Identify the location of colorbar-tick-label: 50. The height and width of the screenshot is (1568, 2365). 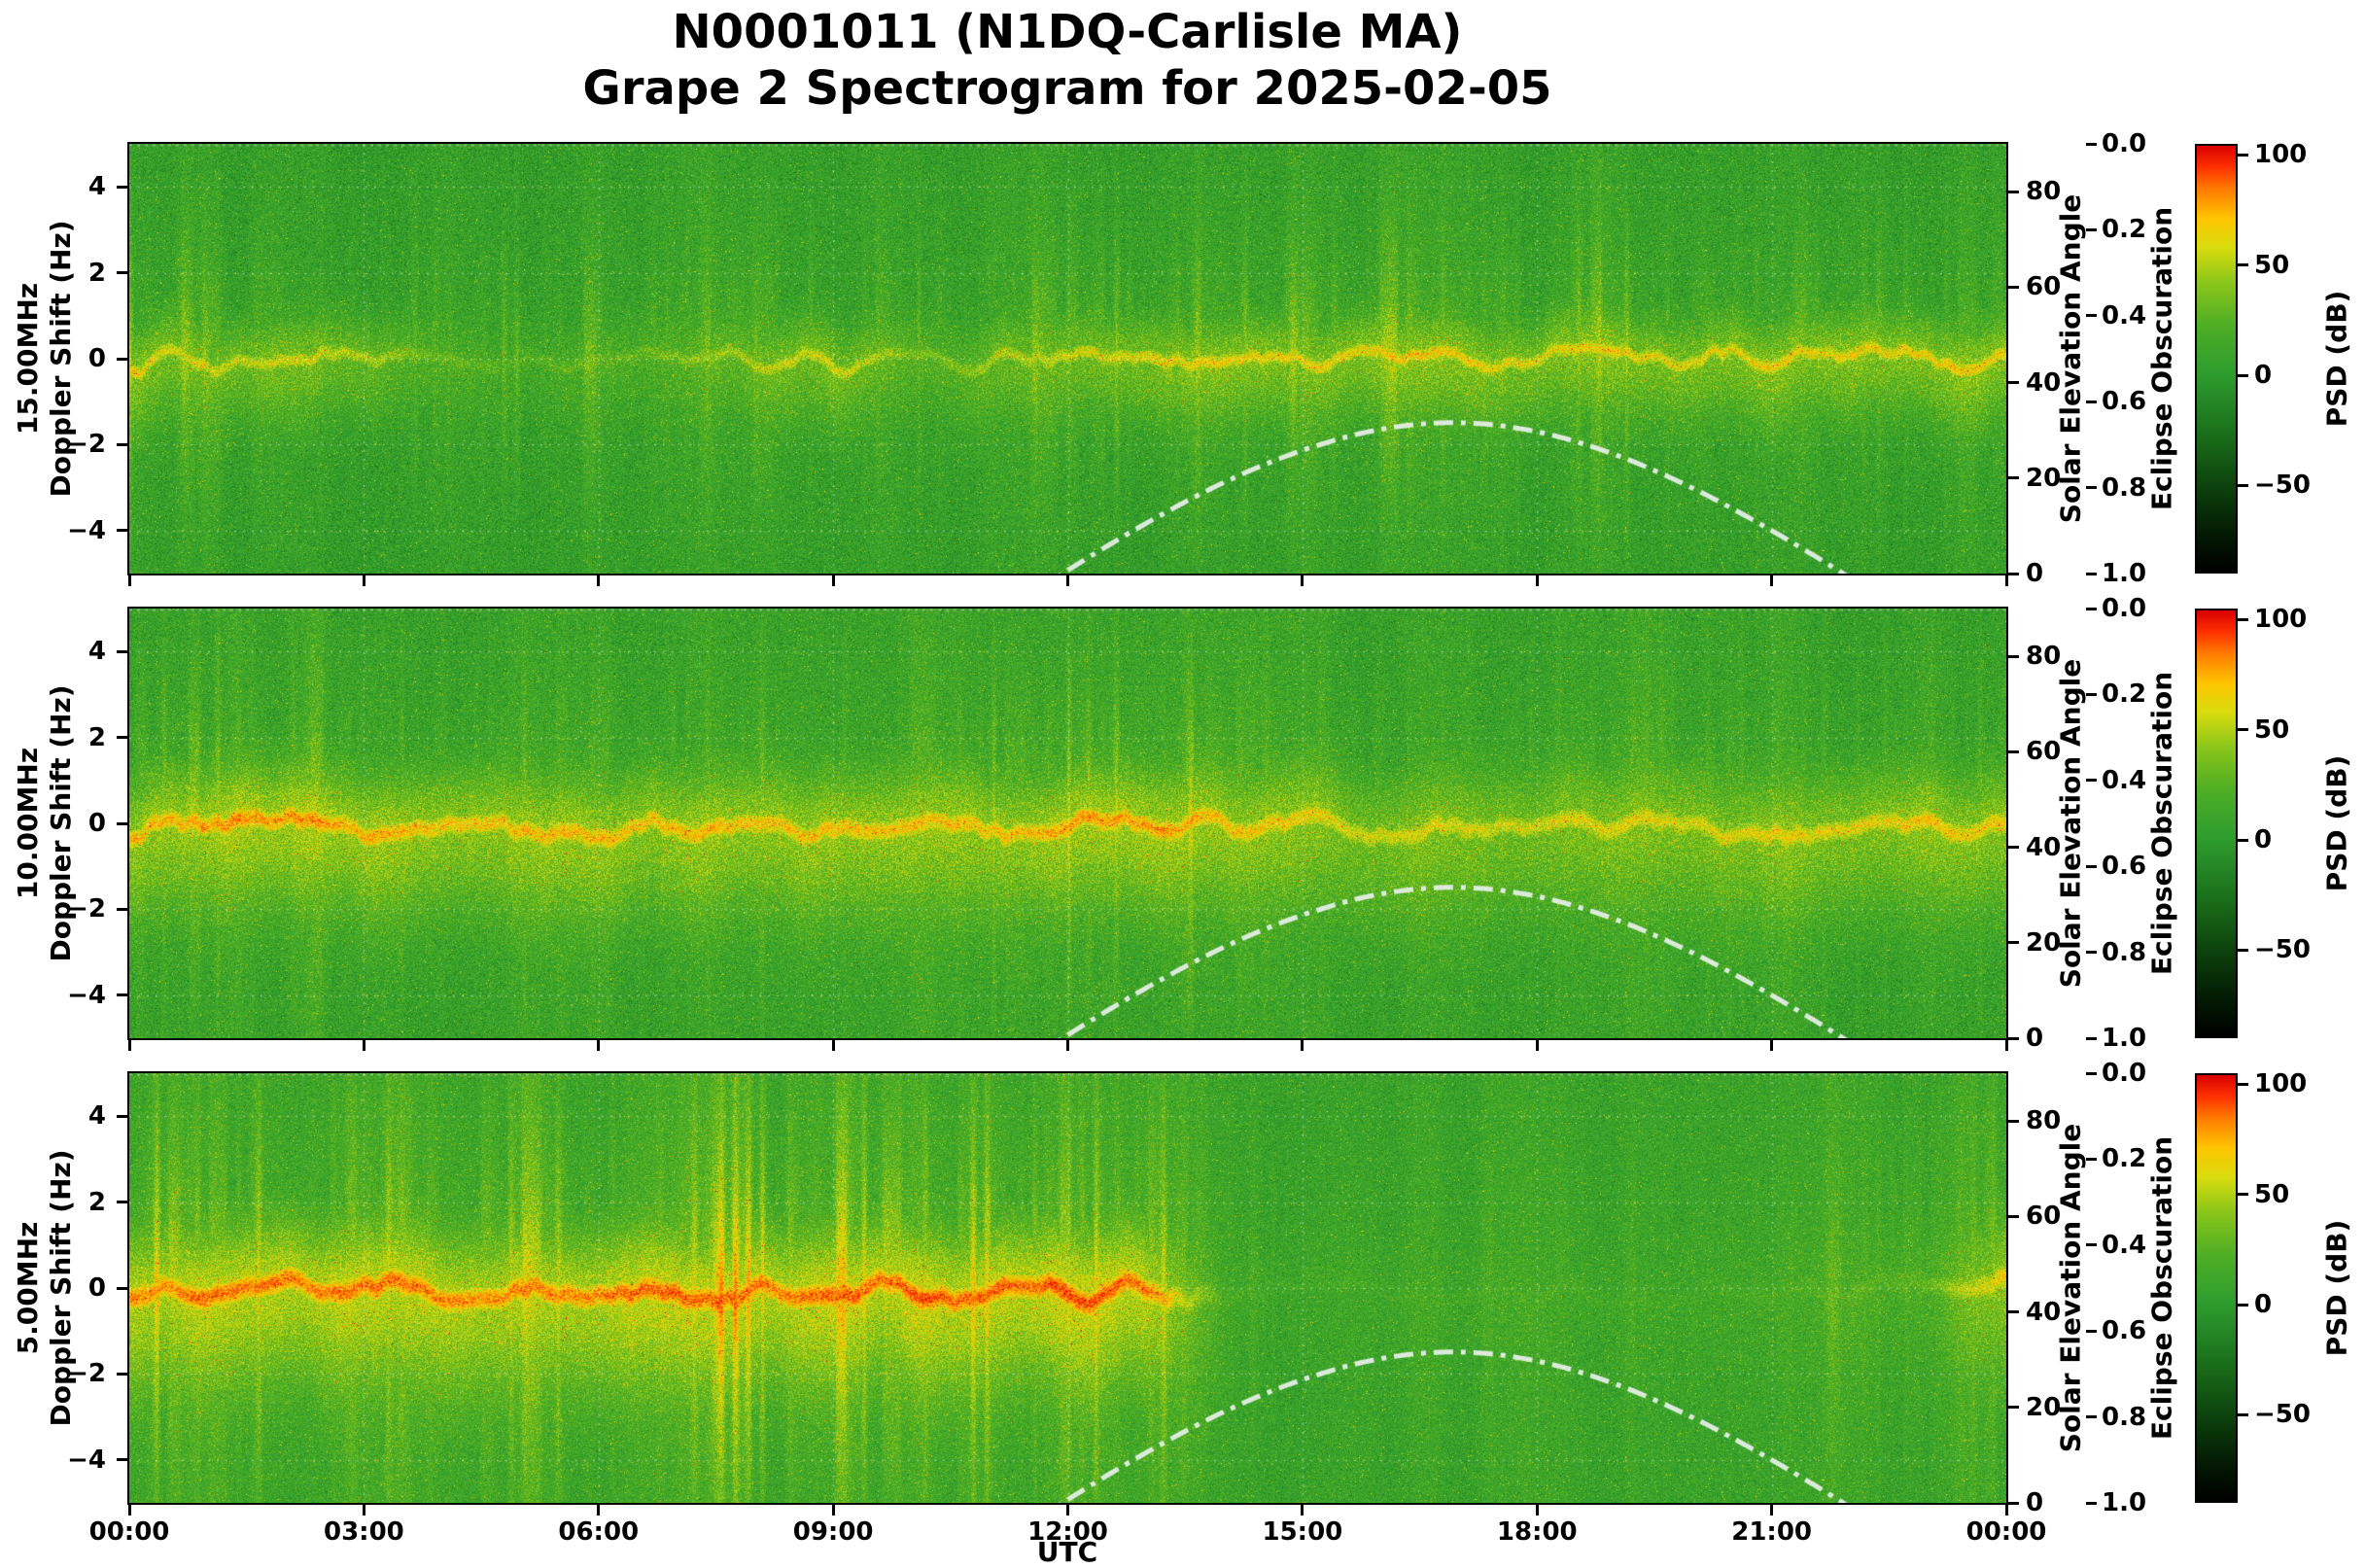
(2272, 1194).